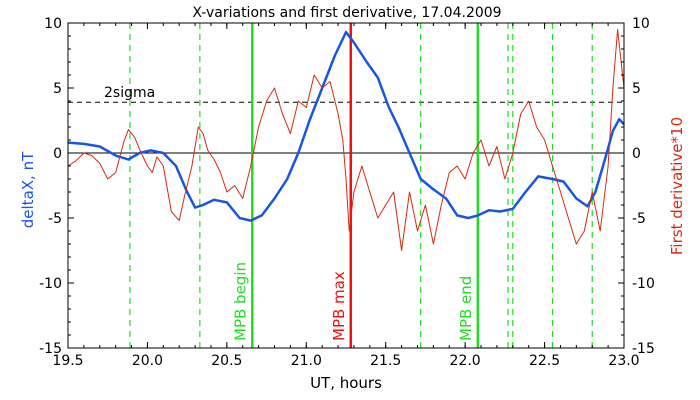 The height and width of the screenshot is (400, 700). I want to click on x-tick-label: 22.5, so click(544, 361).